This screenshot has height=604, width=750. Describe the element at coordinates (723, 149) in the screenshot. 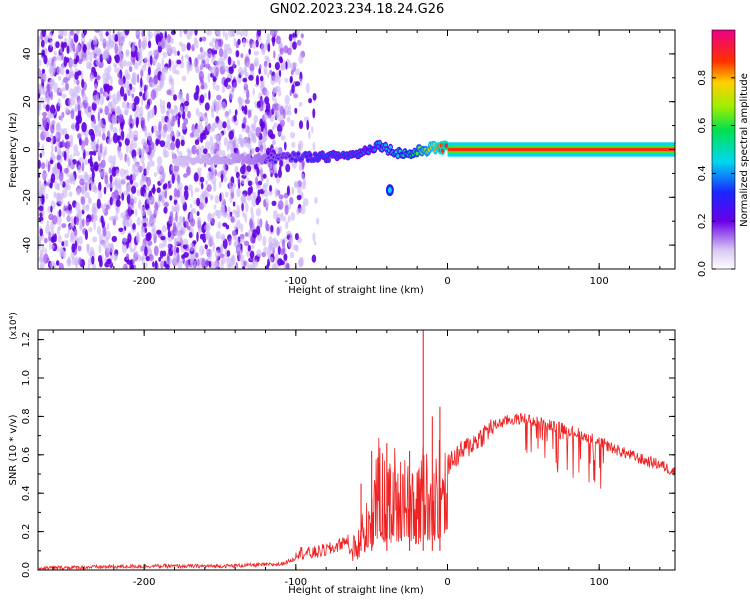

I see `colorbar-gradient` at that location.